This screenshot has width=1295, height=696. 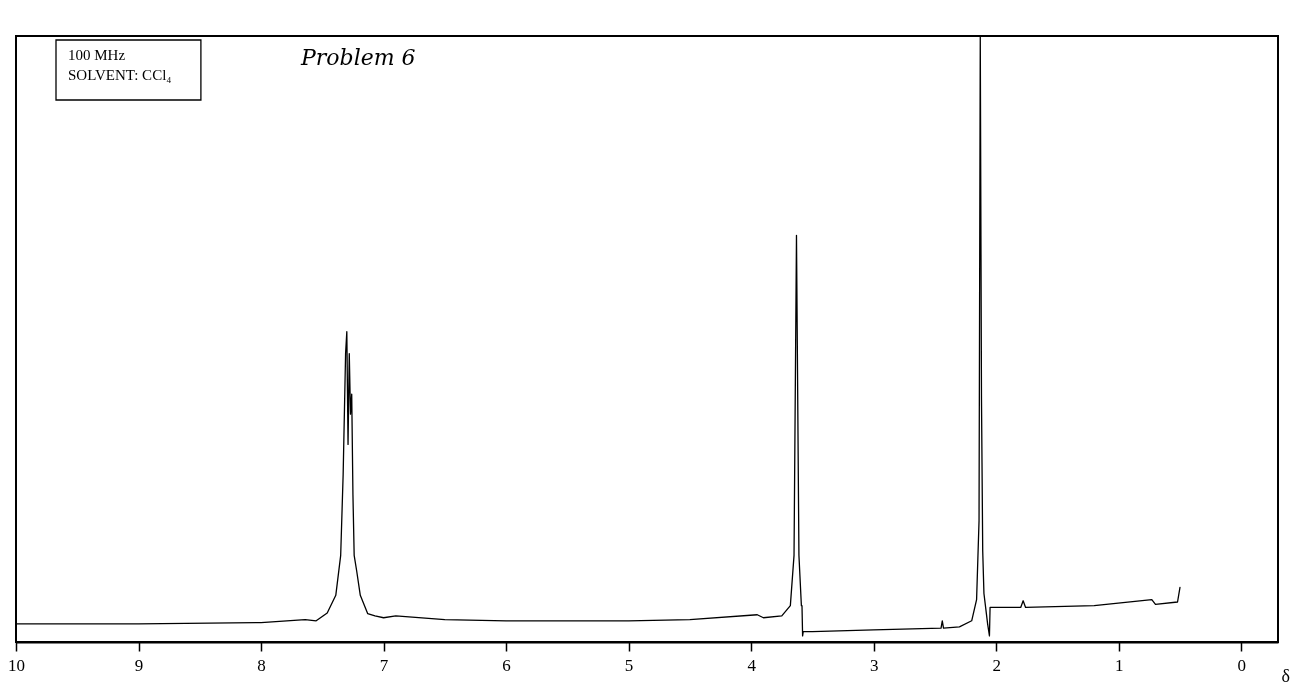 I want to click on x-tick-label: 5, so click(x=629, y=665).